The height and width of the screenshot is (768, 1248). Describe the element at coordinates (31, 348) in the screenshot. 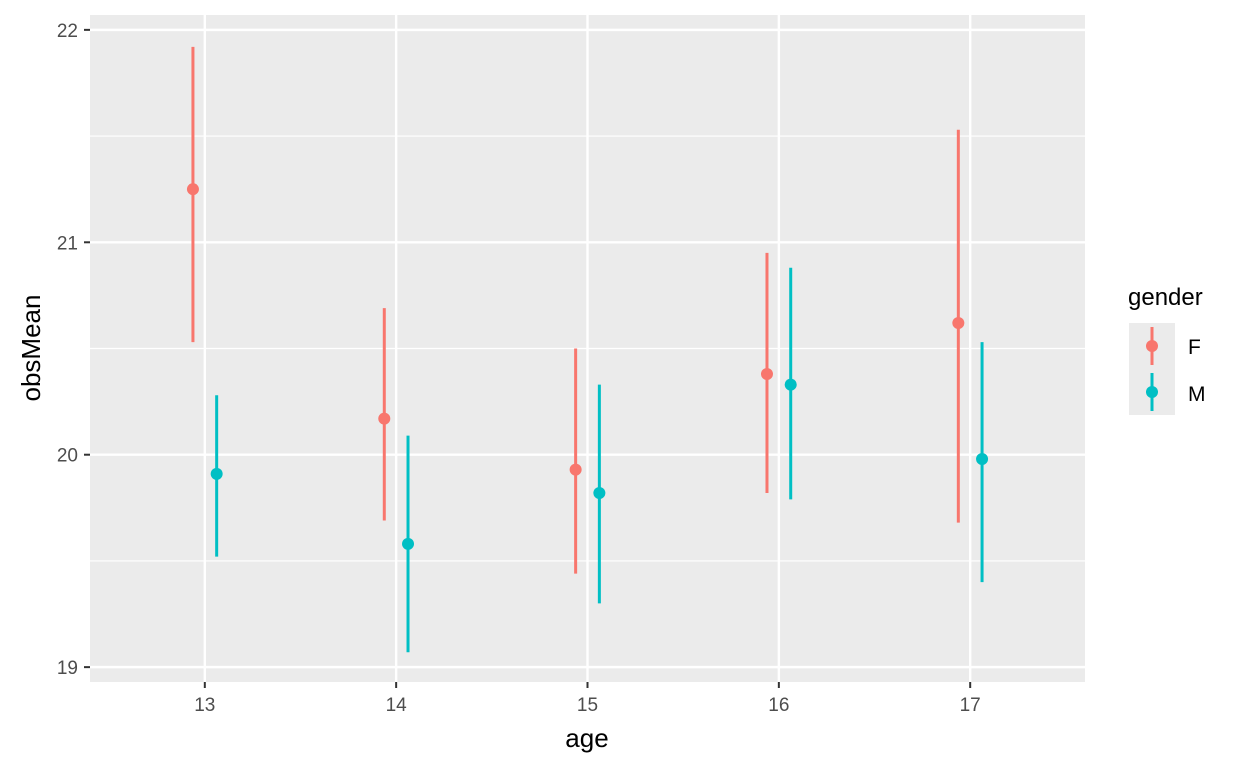

I see `y-axis-title: obsMean` at that location.